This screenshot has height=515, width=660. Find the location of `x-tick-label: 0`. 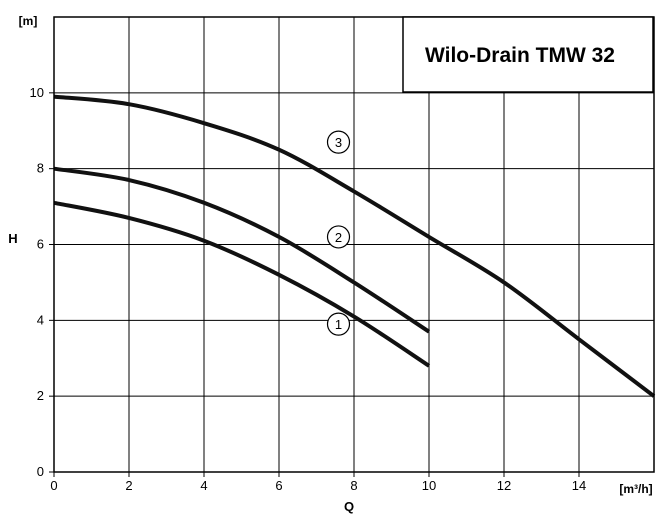

x-tick-label: 0 is located at coordinates (53, 485).